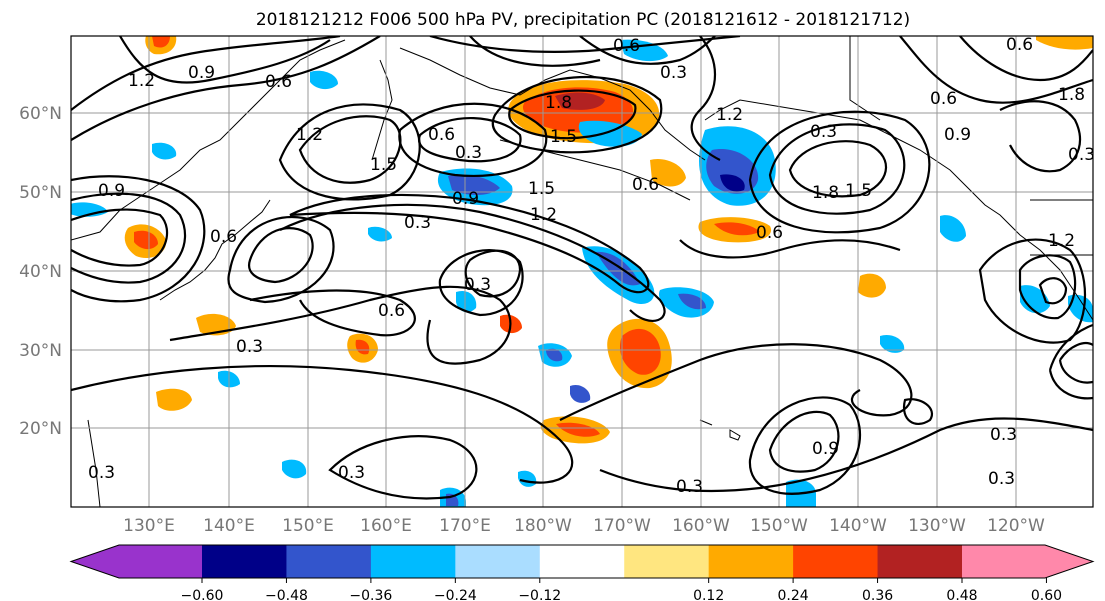 This screenshot has width=1105, height=601. Describe the element at coordinates (1046, 594) in the screenshot. I see `colorbar-tick-label: 0.60` at that location.